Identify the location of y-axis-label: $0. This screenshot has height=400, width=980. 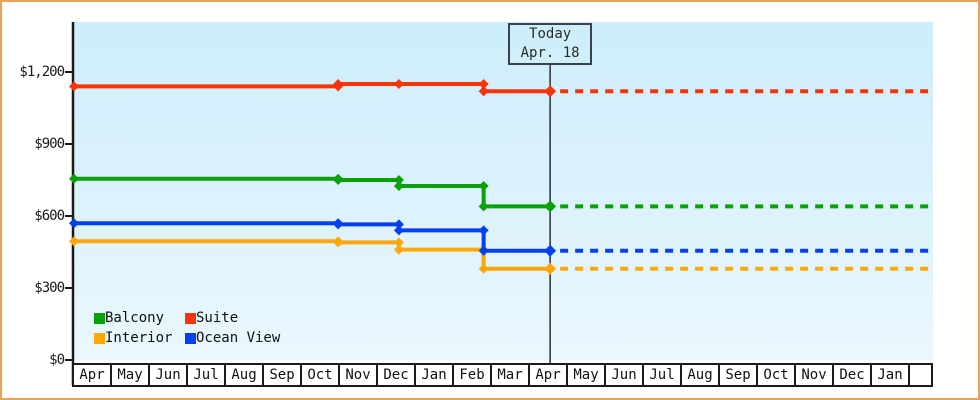
(57, 360).